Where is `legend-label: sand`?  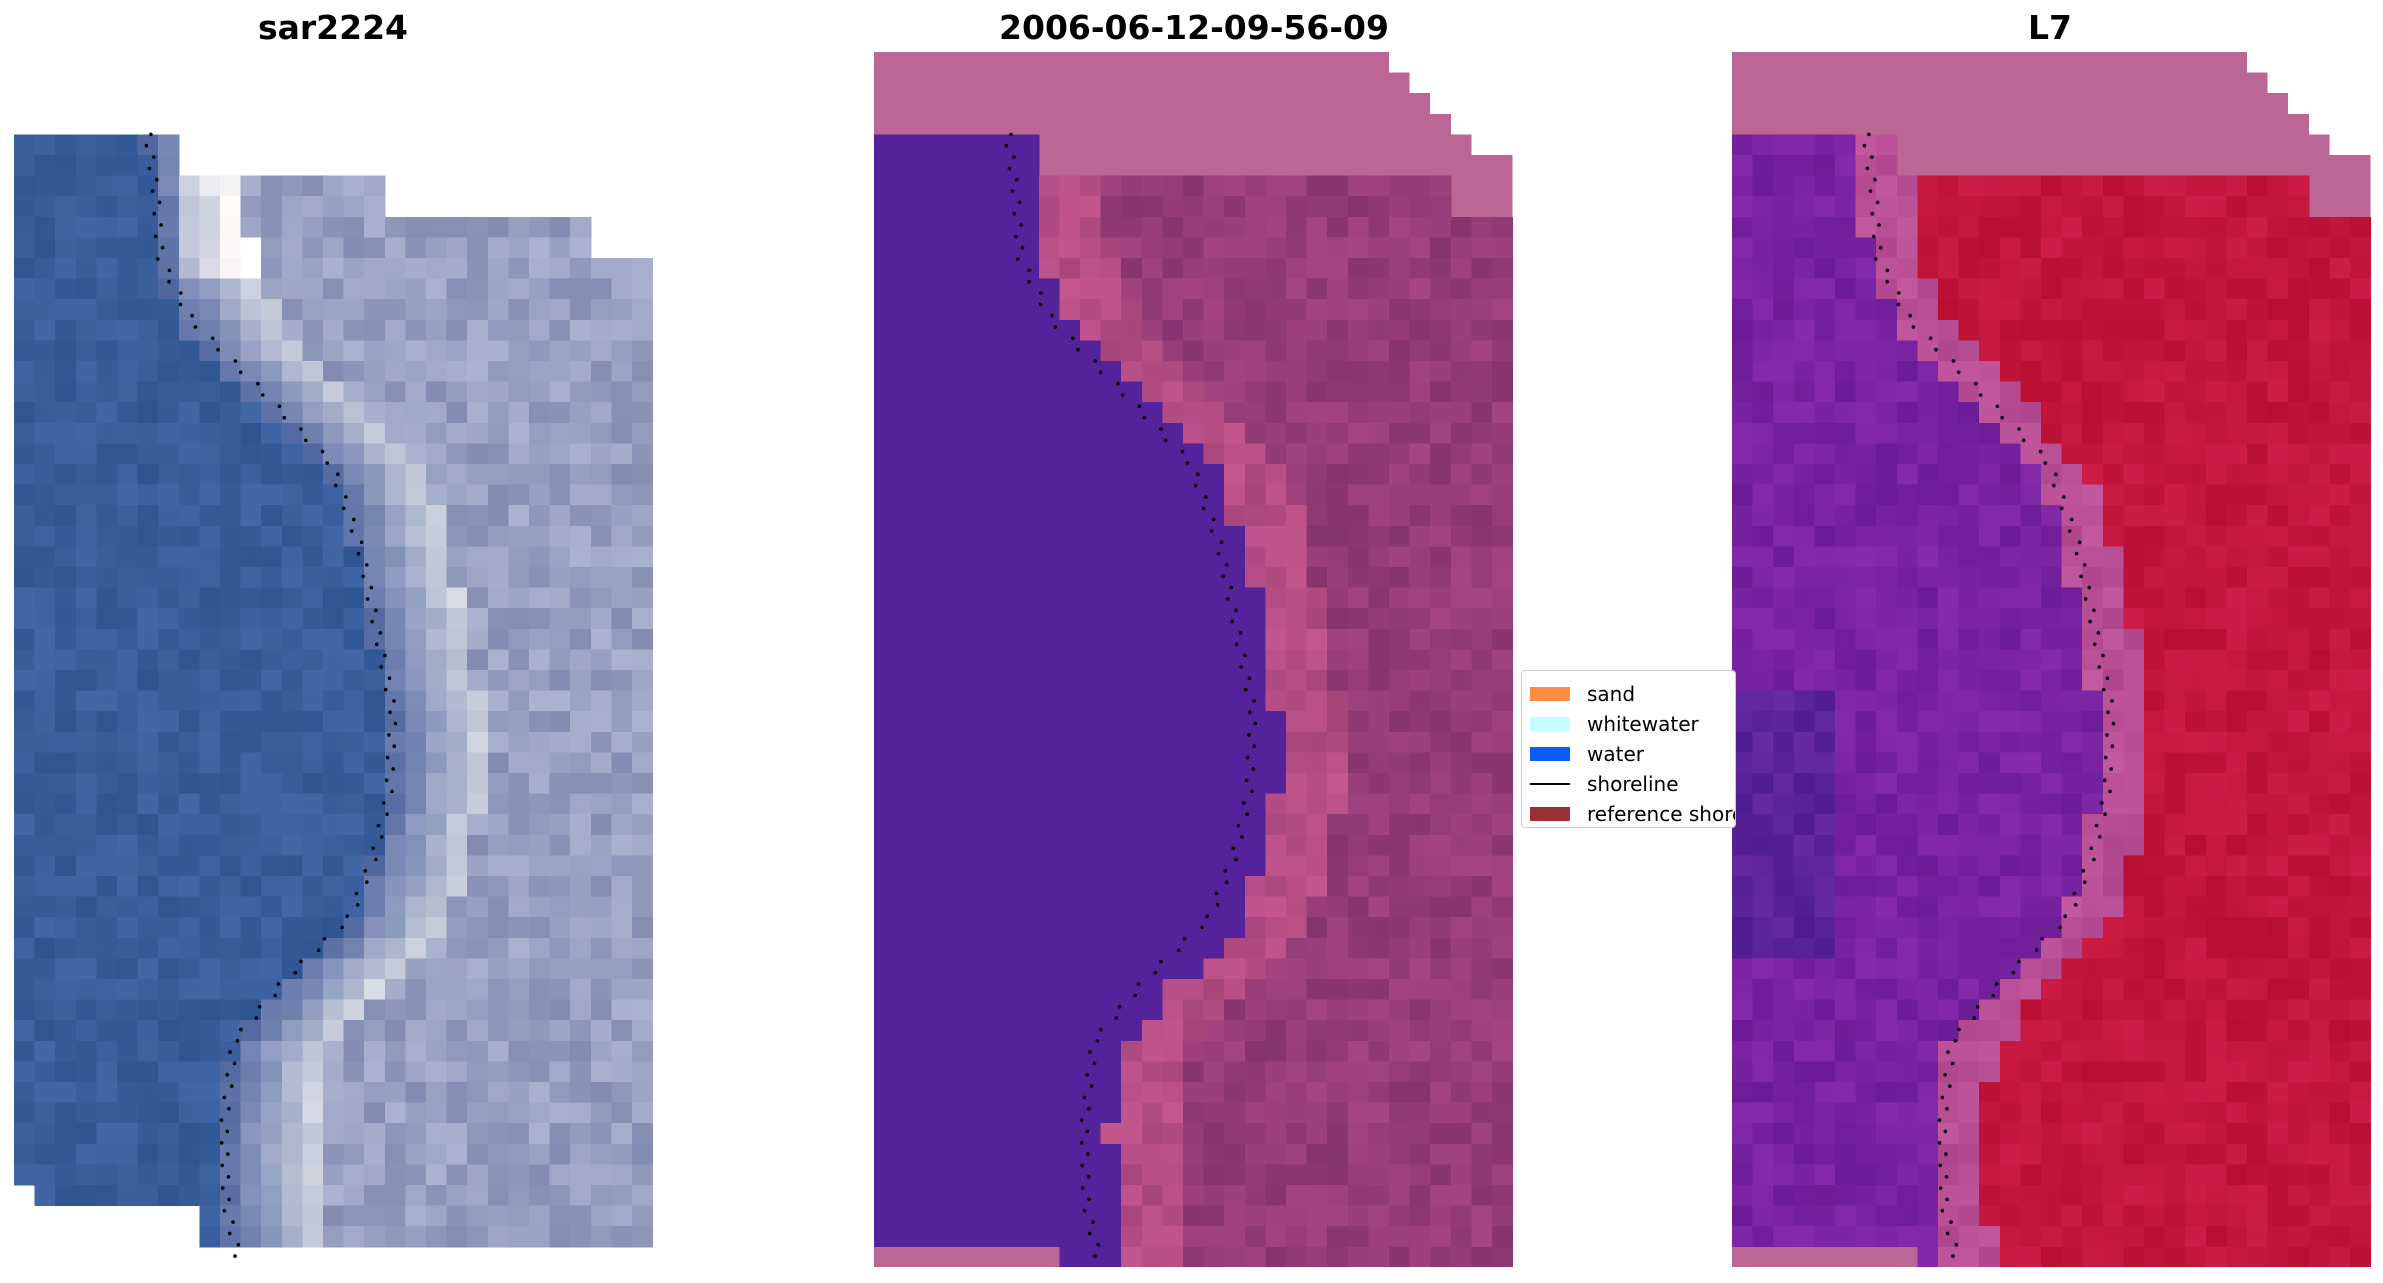 legend-label: sand is located at coordinates (1611, 694).